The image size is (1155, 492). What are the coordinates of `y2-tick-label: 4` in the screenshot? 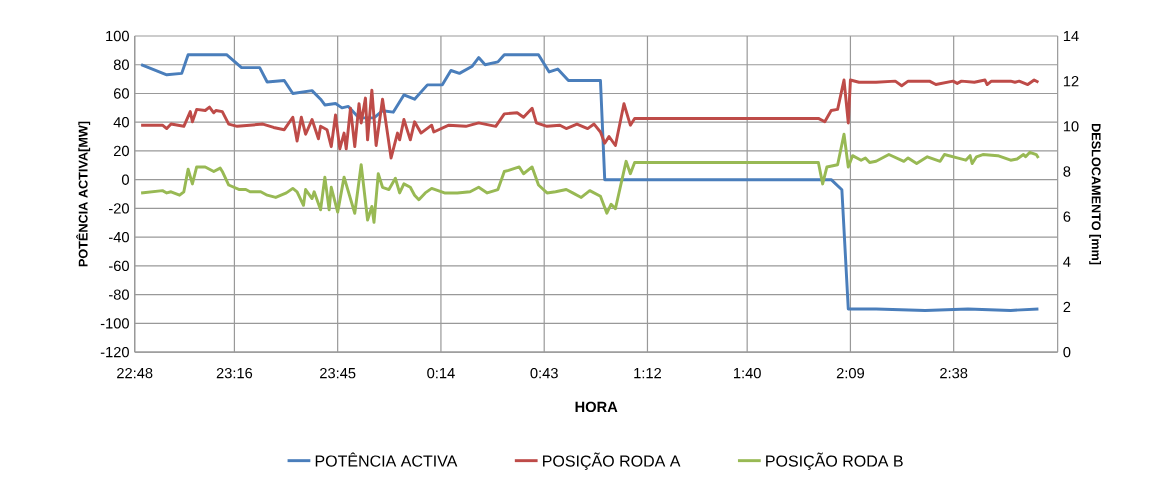 It's located at (1067, 261).